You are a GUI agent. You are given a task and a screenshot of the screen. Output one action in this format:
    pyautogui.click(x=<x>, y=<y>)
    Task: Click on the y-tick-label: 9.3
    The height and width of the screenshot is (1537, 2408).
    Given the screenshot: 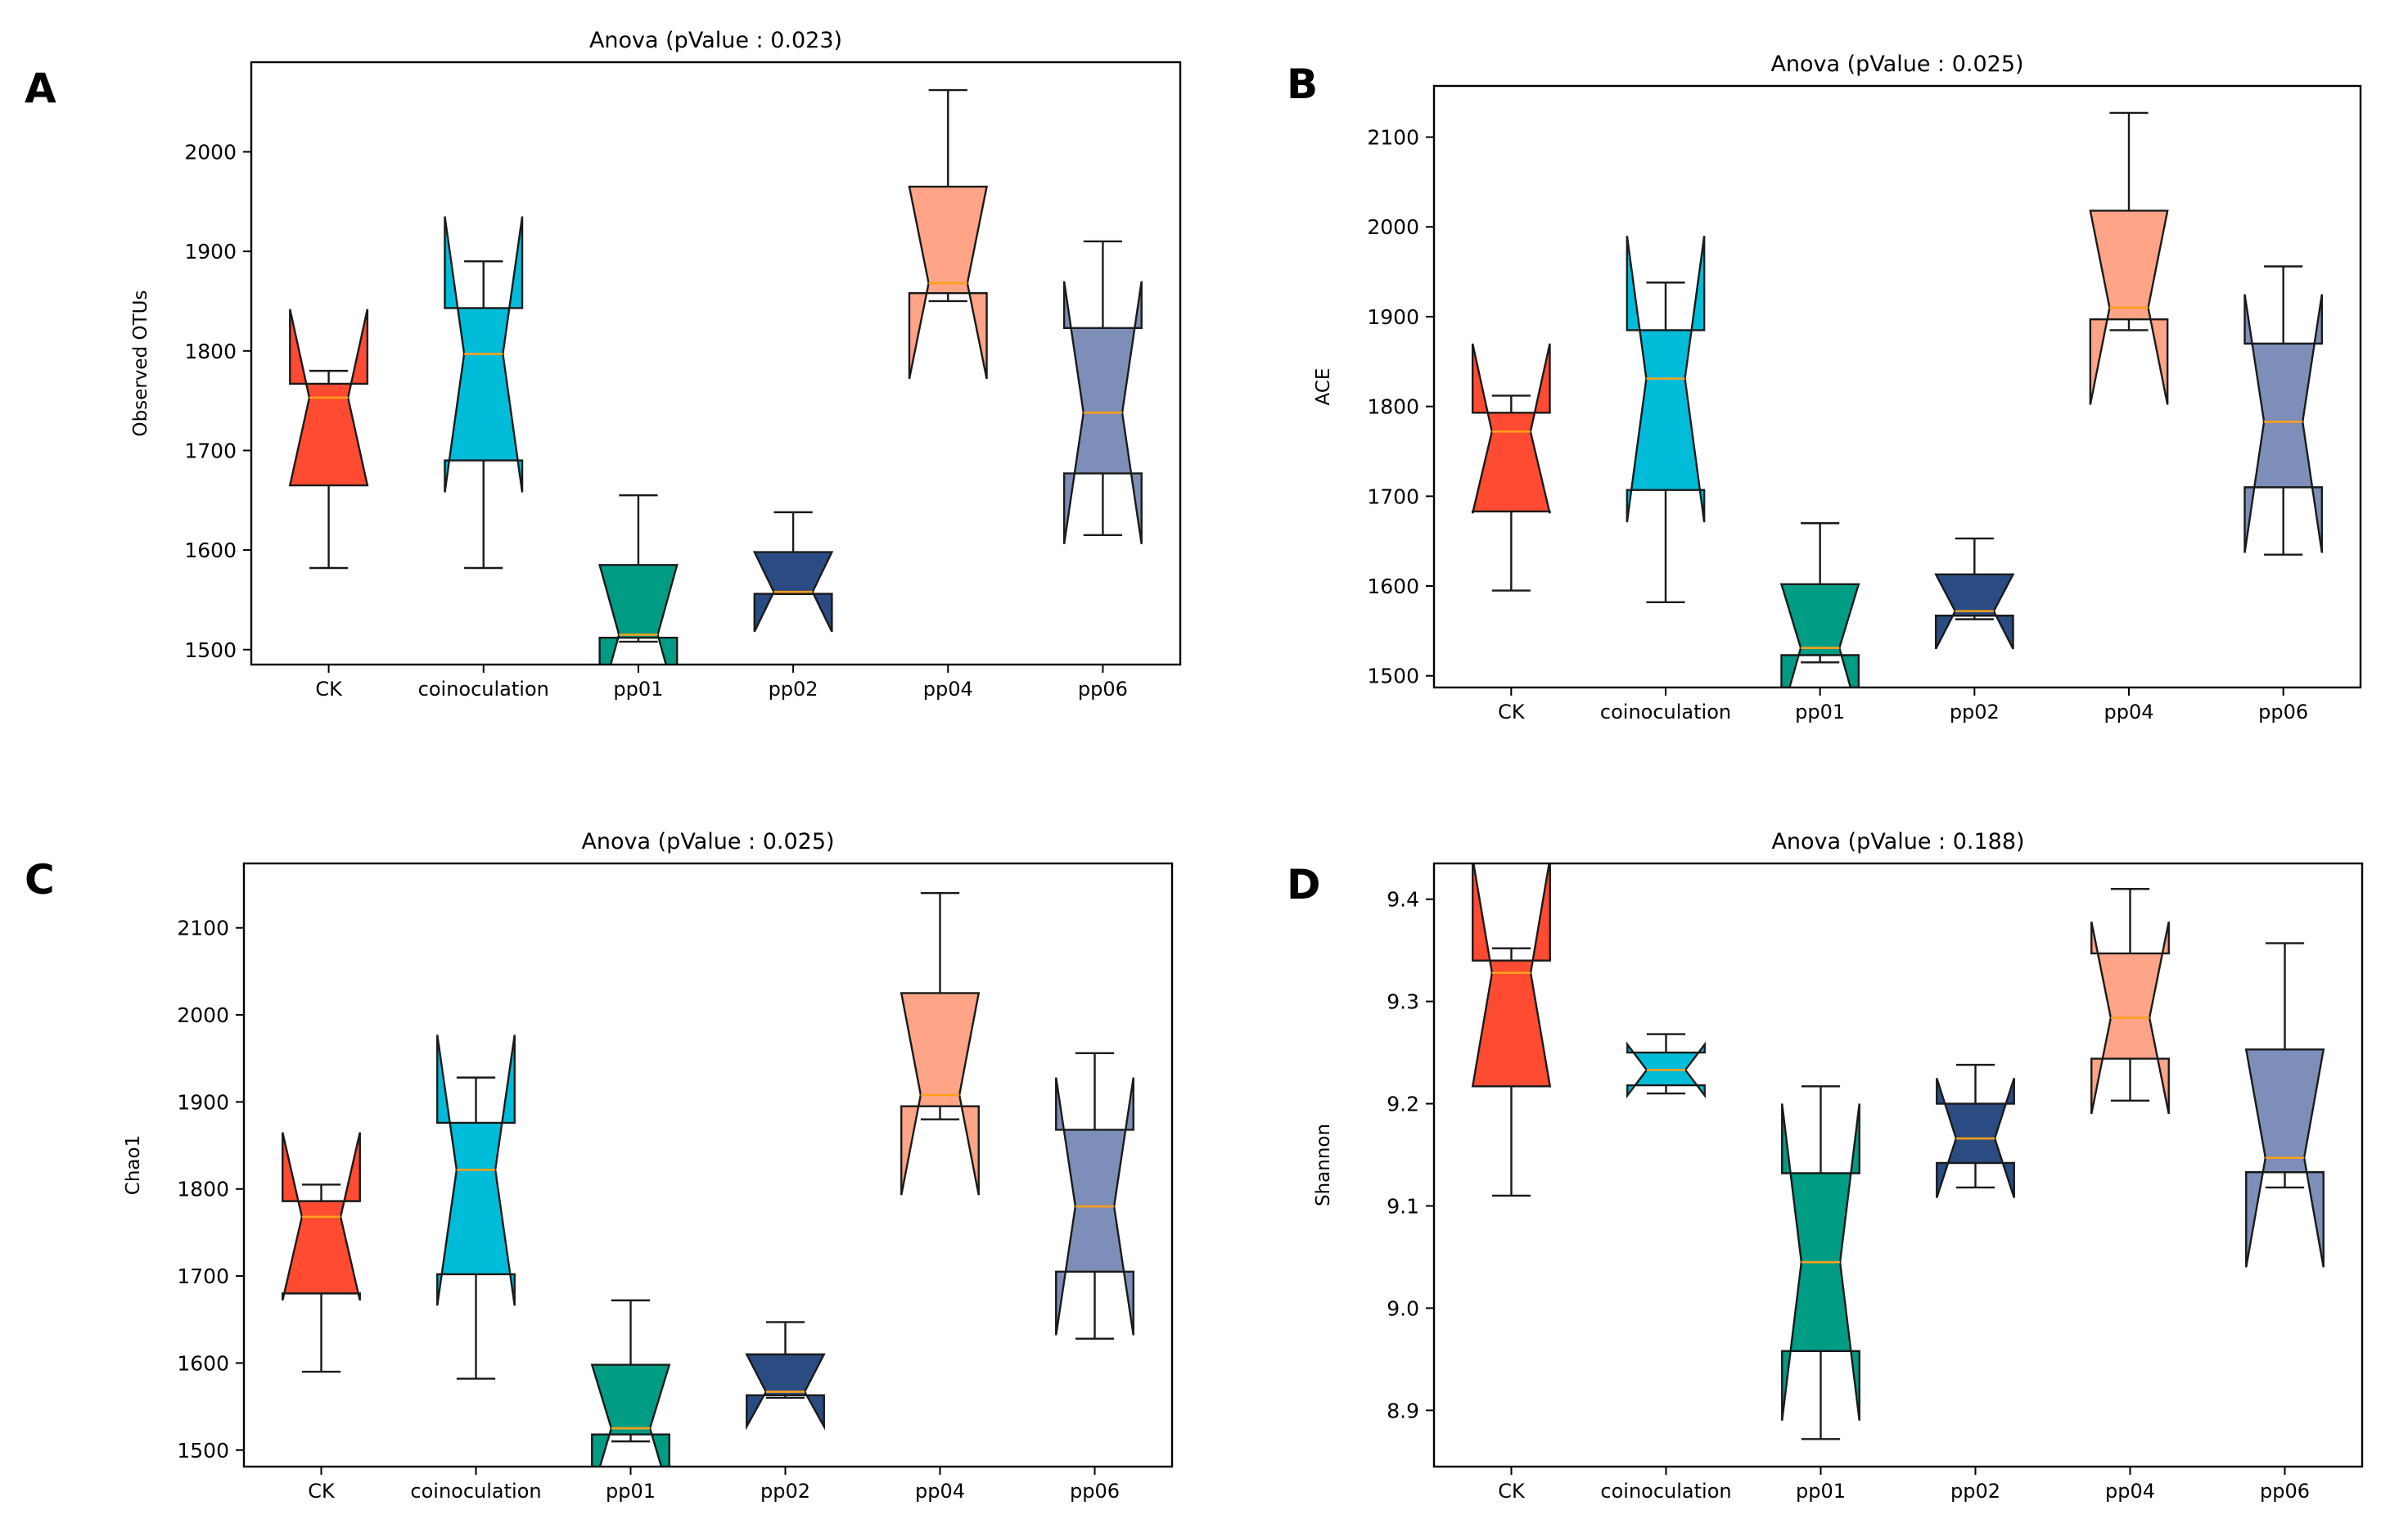 What is the action you would take?
    pyautogui.click(x=1403, y=1002)
    